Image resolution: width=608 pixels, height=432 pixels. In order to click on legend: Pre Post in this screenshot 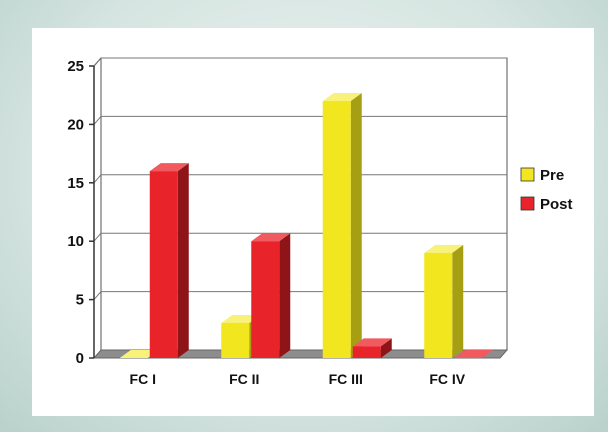, I will do `click(546, 190)`.